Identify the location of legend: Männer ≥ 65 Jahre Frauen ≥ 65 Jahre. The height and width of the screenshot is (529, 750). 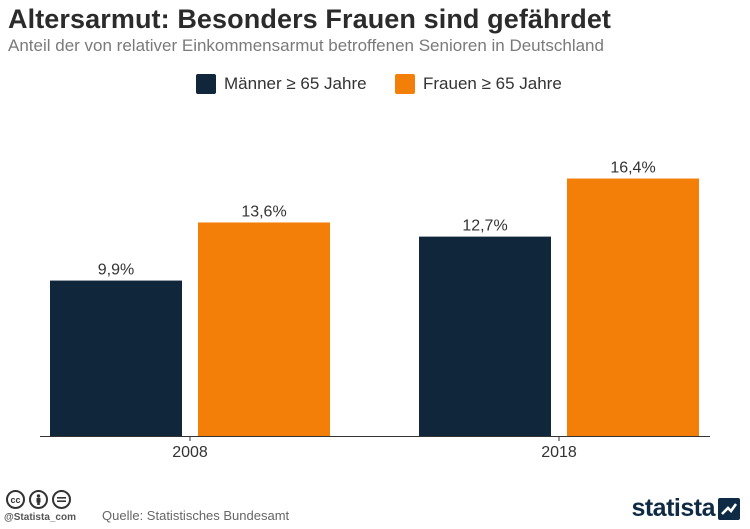
(375, 84).